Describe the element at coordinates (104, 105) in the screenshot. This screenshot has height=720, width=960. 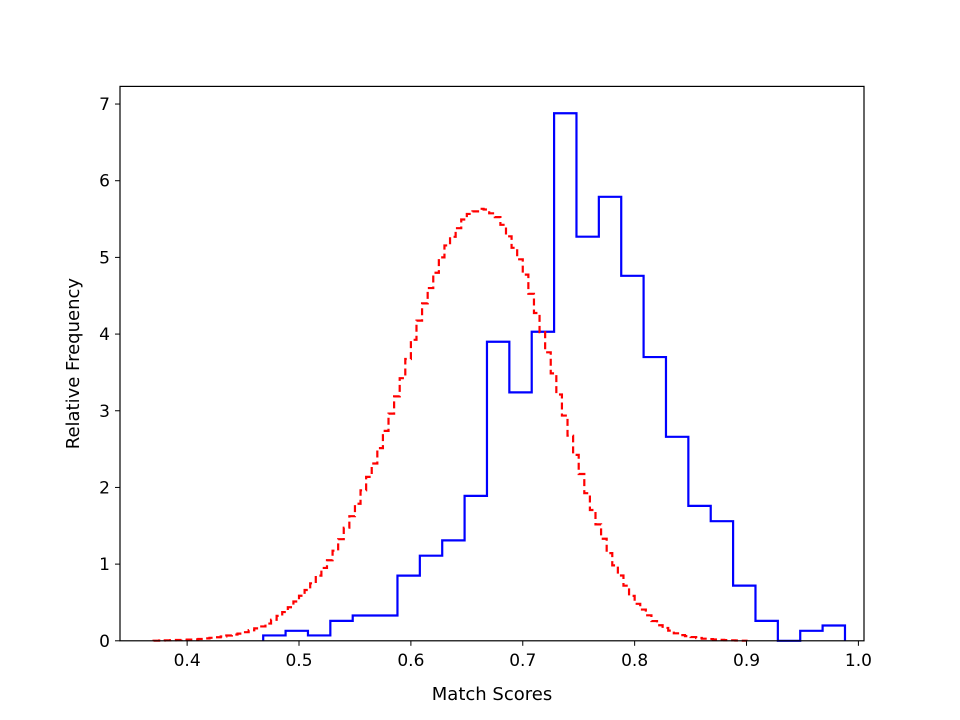
I see `y-tick-label: 7` at that location.